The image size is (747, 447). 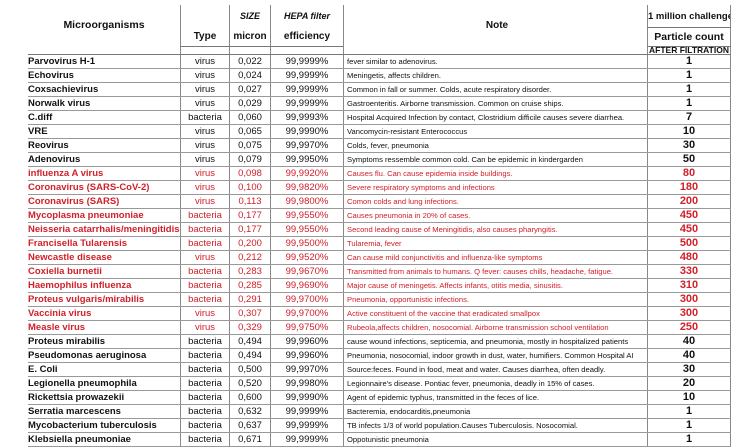 What do you see at coordinates (205, 37) in the screenshot?
I see `header-type: Type` at bounding box center [205, 37].